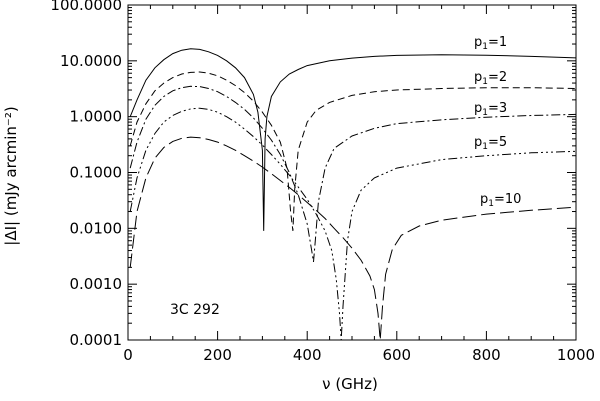 Image resolution: width=600 pixels, height=401 pixels. I want to click on series-label-5: p1=10, so click(500, 200).